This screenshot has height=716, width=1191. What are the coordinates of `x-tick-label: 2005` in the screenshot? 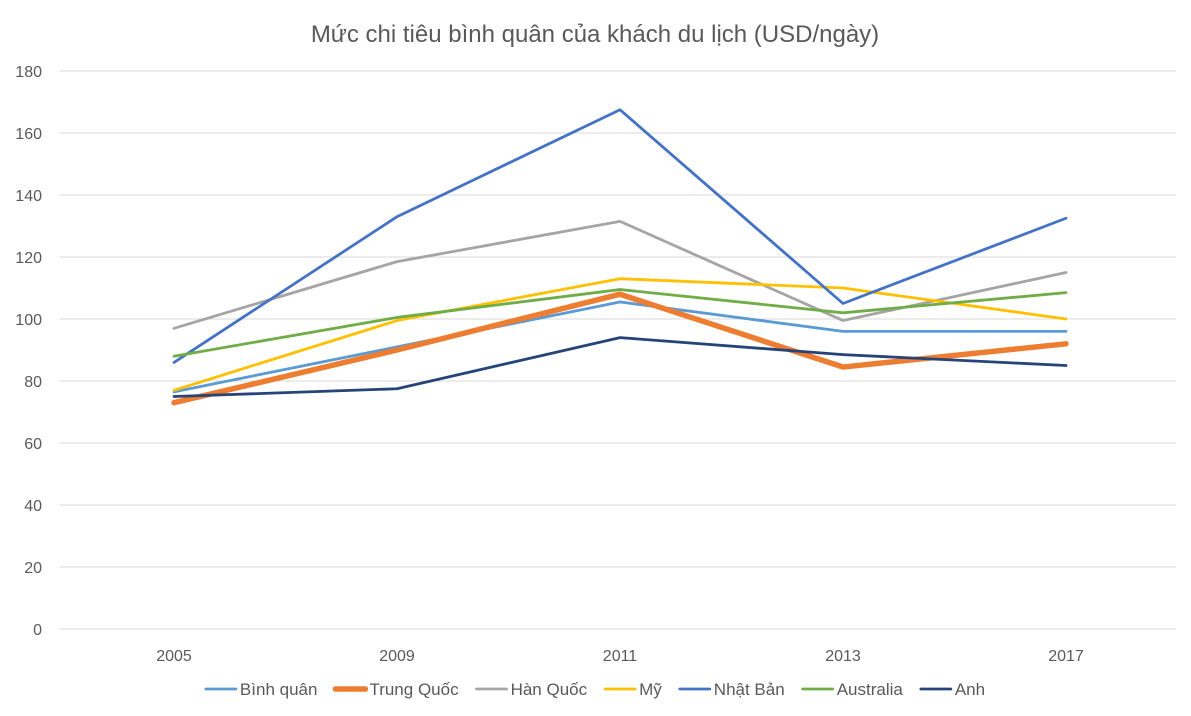 It's located at (174, 656).